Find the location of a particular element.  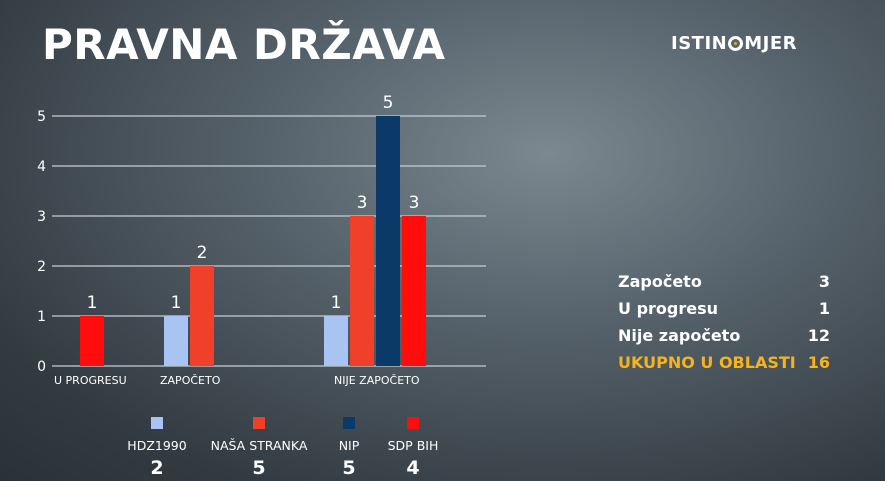

summary-label: Započeto is located at coordinates (660, 281).